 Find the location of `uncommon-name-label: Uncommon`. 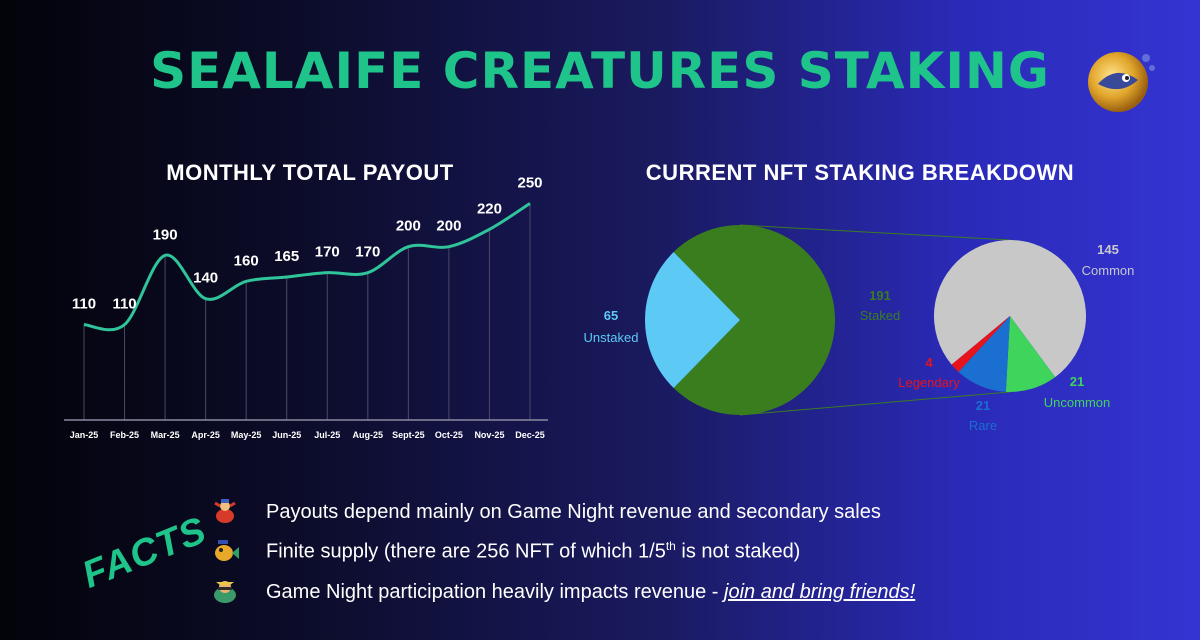

uncommon-name-label: Uncommon is located at coordinates (1077, 402).